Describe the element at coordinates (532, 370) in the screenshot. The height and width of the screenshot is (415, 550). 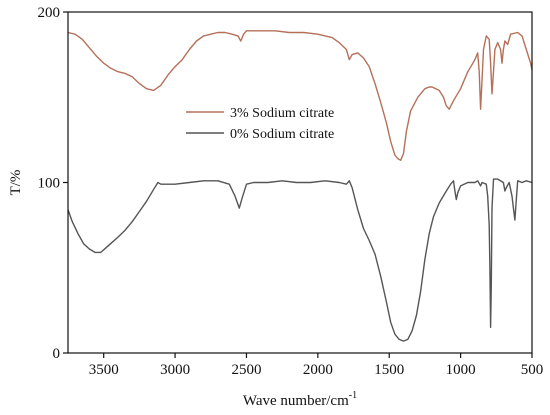
I see `x-tick-label: 500` at that location.